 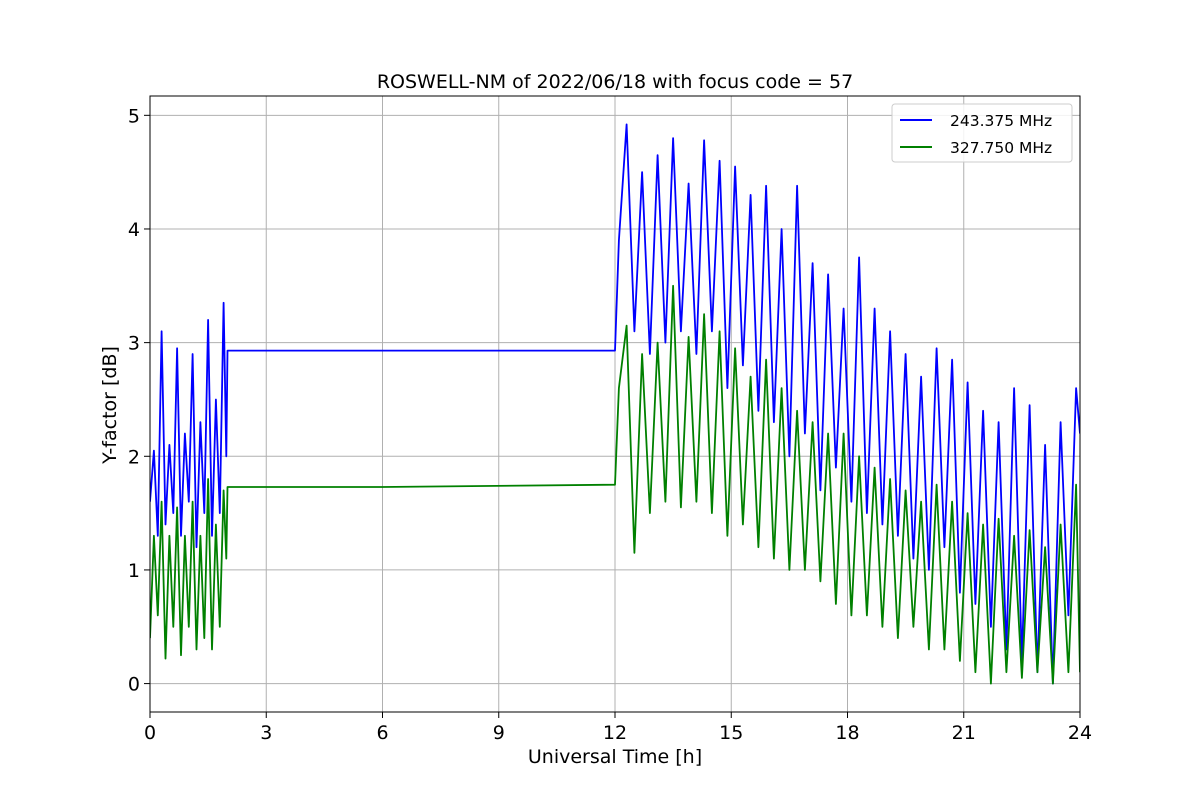 What do you see at coordinates (134, 571) in the screenshot?
I see `y-tick-label: 1` at bounding box center [134, 571].